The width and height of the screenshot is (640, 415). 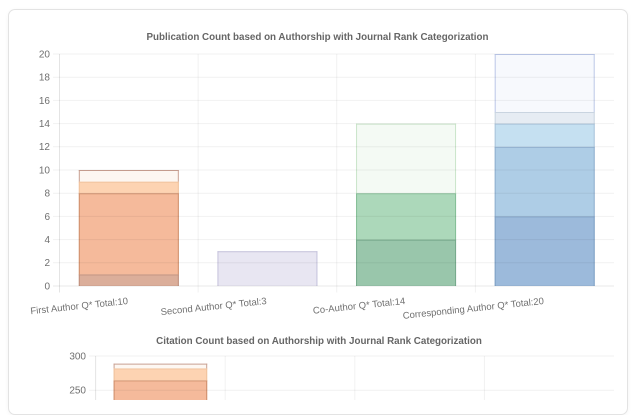 What do you see at coordinates (47, 217) in the screenshot?
I see `svg-text: 6` at bounding box center [47, 217].